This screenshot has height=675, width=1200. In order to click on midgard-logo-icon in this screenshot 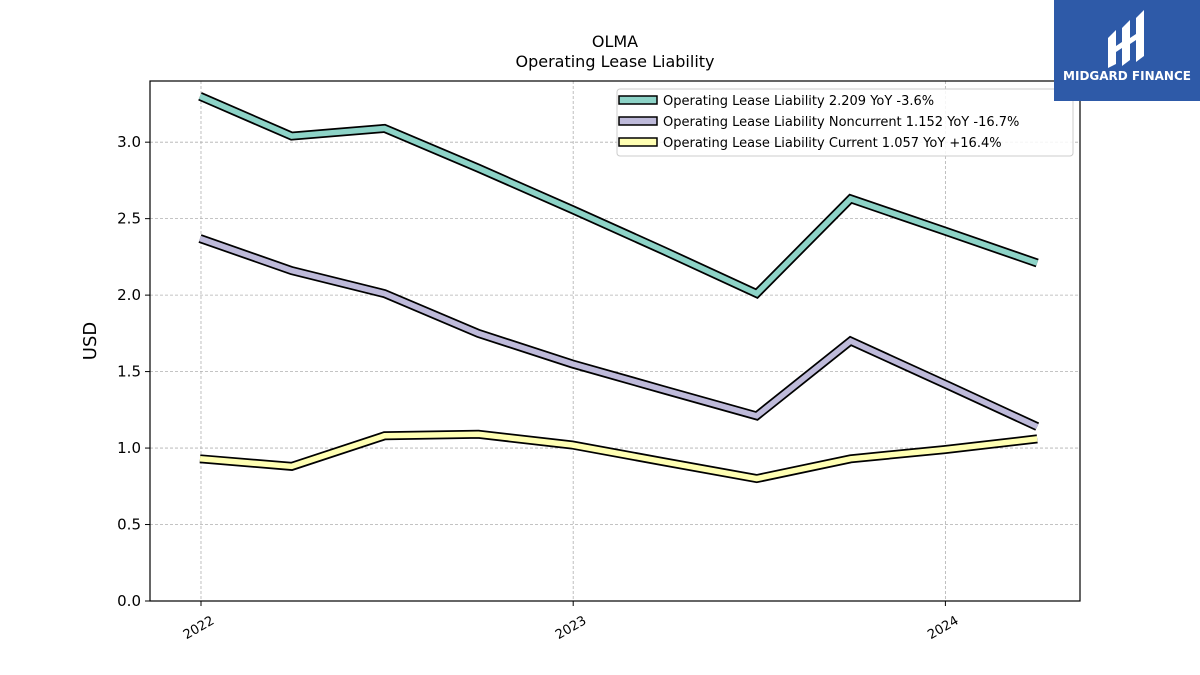, I will do `click(1126, 39)`.